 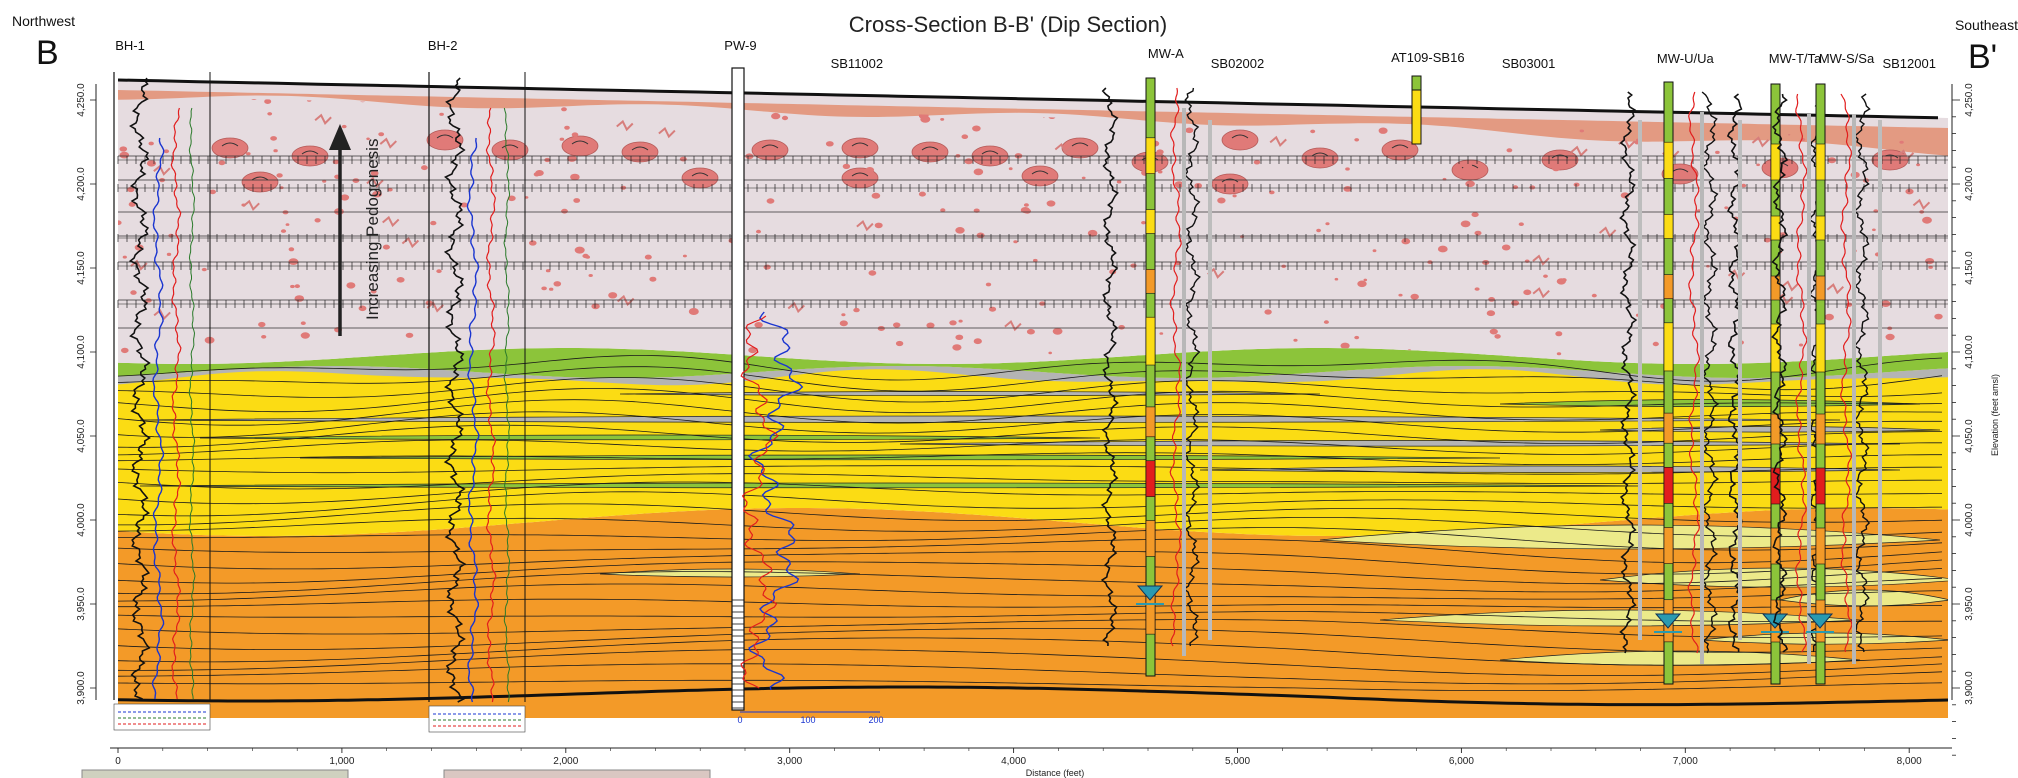 I want to click on distance-tick: 1,000, so click(x=341, y=761).